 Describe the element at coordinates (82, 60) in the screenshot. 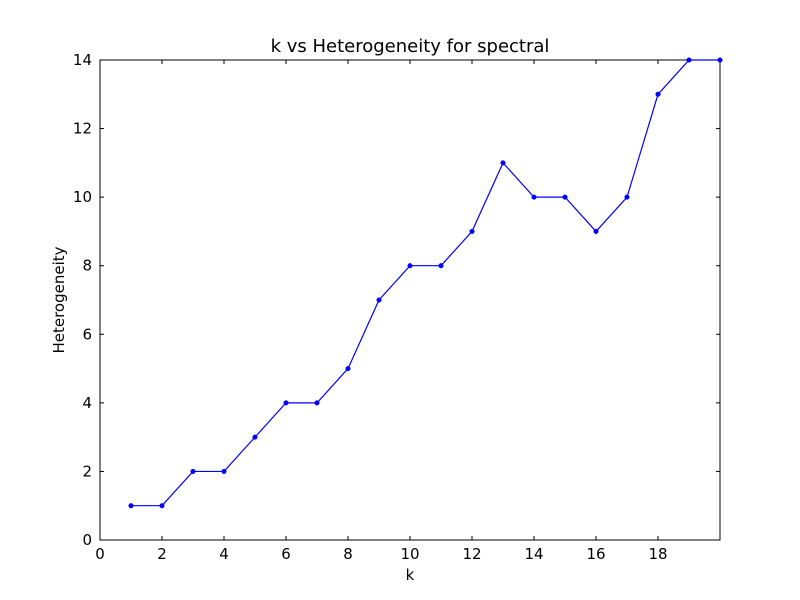

I see `y-tick-label: 14` at that location.